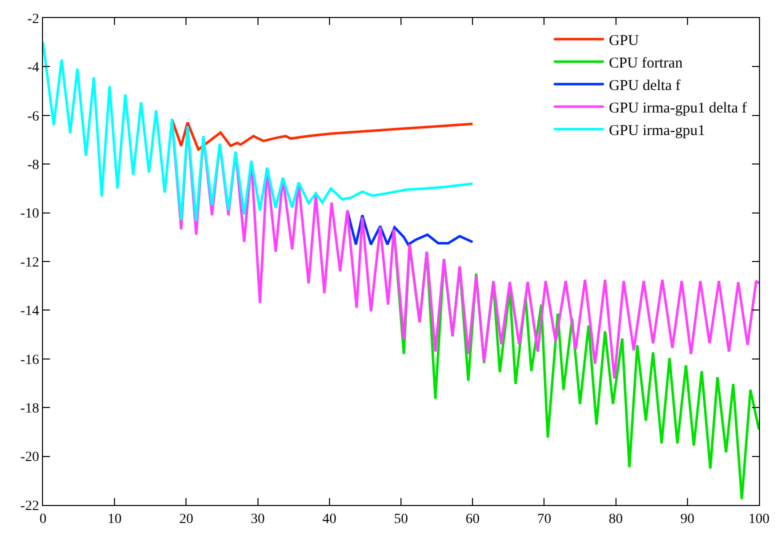 The image size is (782, 543). I want to click on legend-label: CPU fortran, so click(646, 63).